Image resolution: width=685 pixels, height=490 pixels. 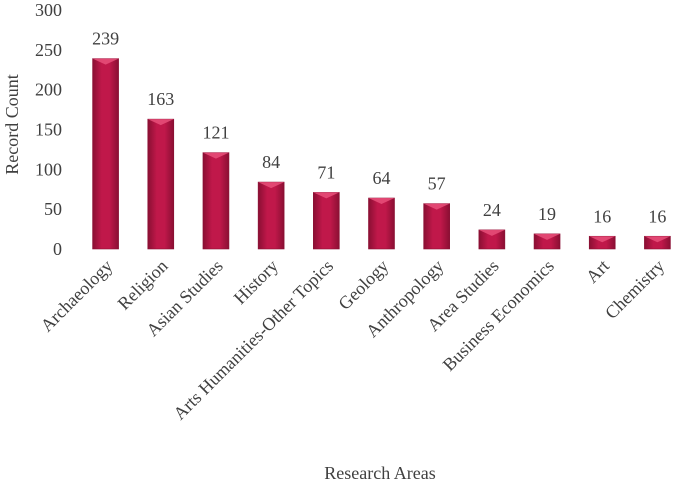 What do you see at coordinates (326, 172) in the screenshot?
I see `data-label: 71` at bounding box center [326, 172].